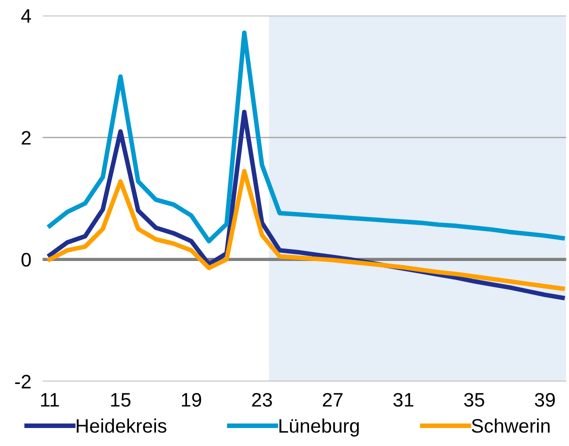  What do you see at coordinates (474, 399) in the screenshot?
I see `x-tick-label: 35` at bounding box center [474, 399].